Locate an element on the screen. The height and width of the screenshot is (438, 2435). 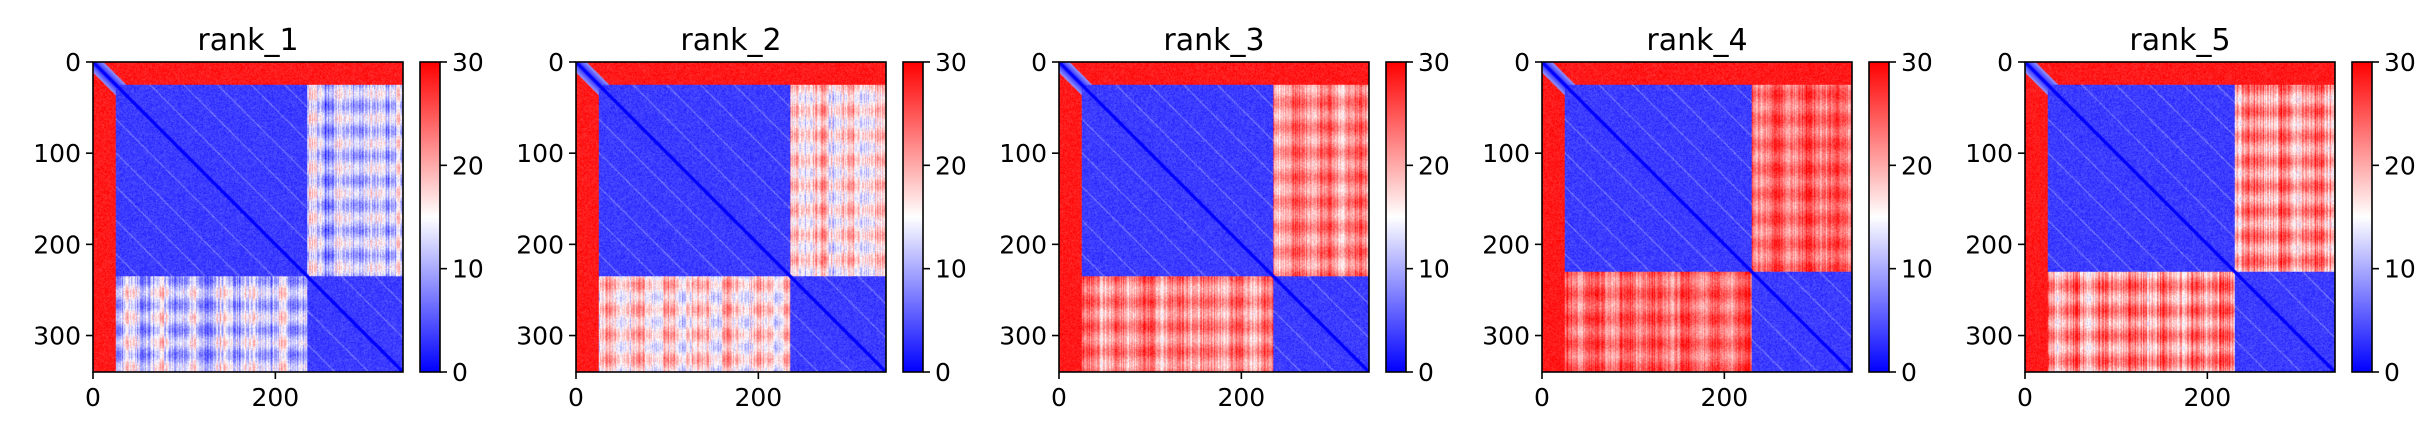
panel-title: rank_4 is located at coordinates (1696, 40).